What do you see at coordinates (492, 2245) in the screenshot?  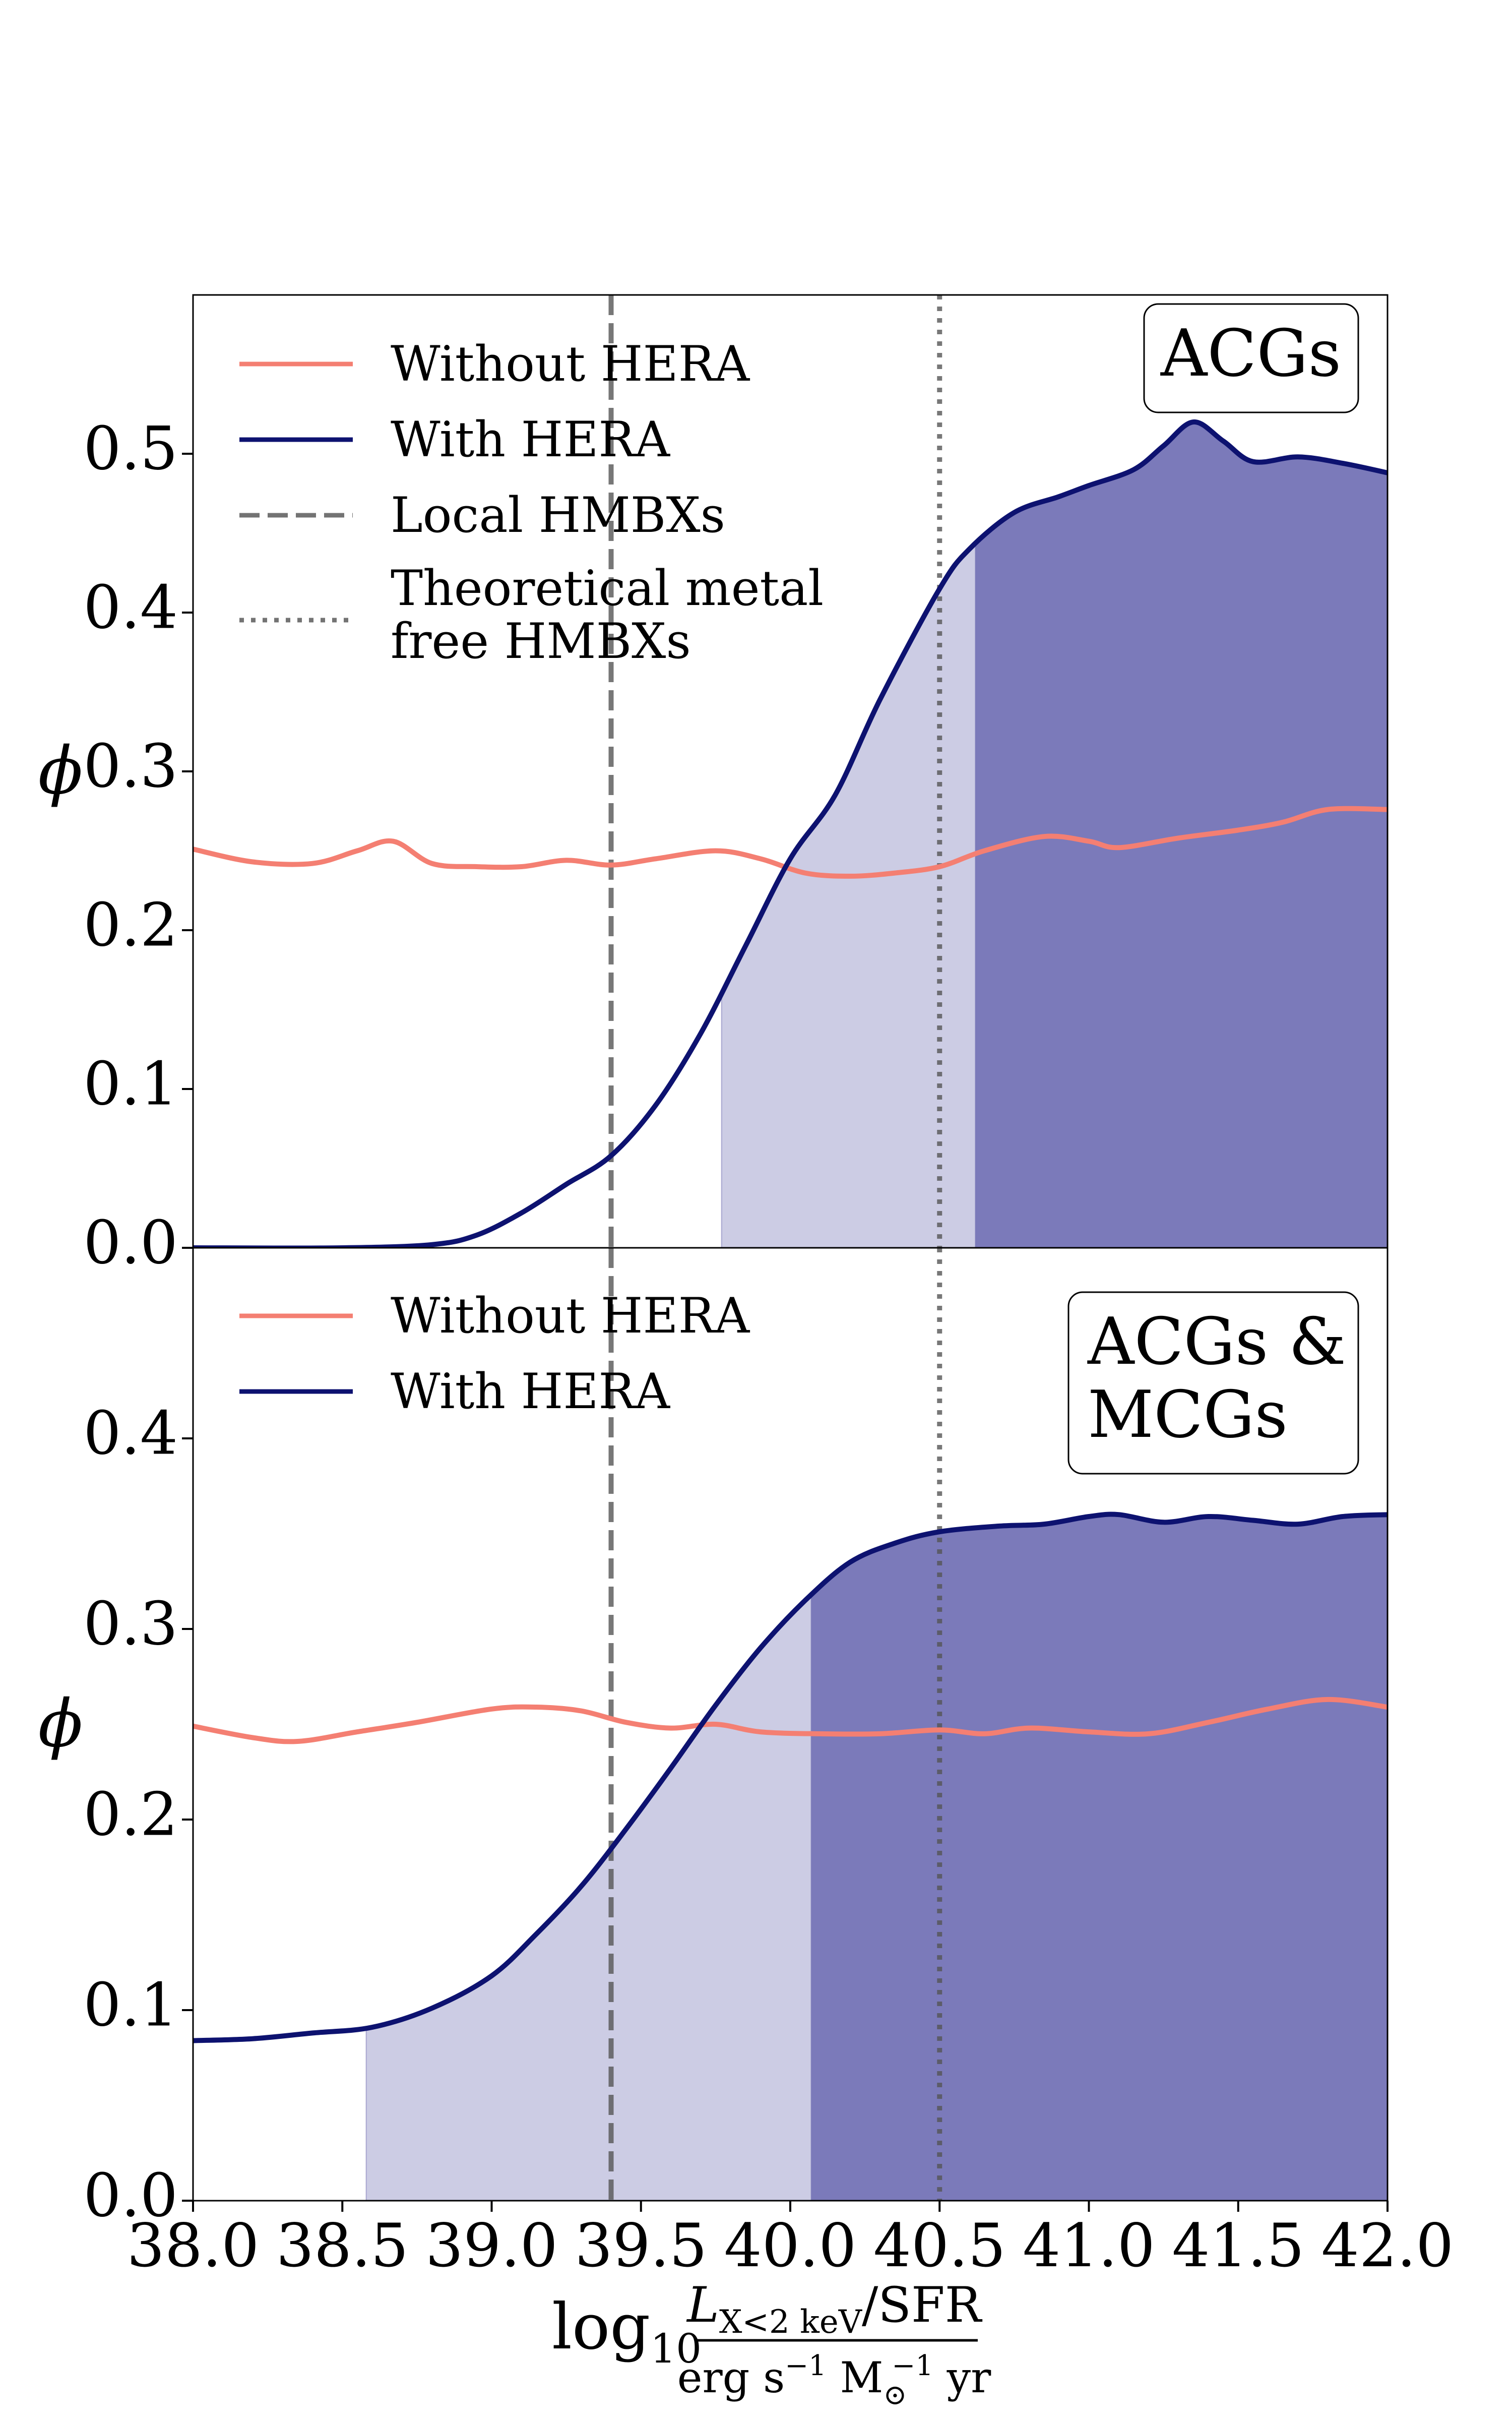 I see `x-tick-label: 39.0` at bounding box center [492, 2245].